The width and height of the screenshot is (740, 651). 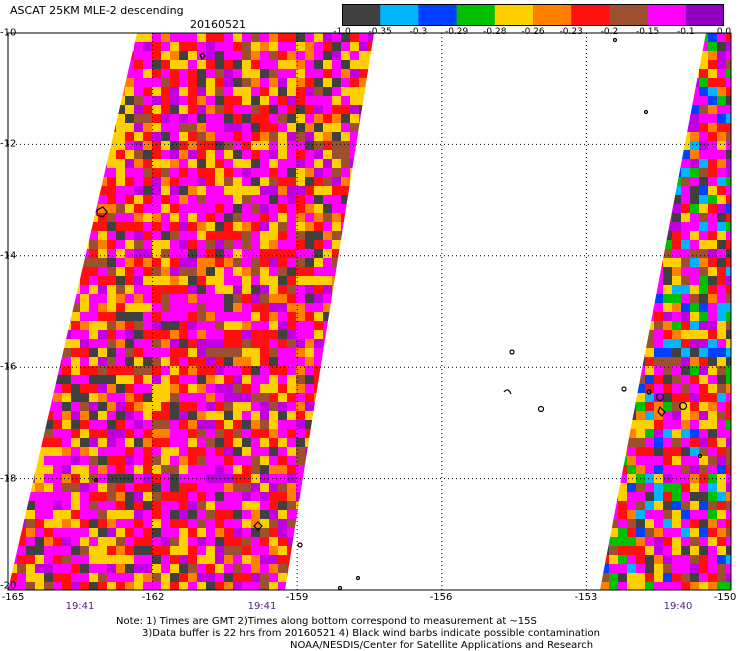 I want to click on colorbar-label: -1.0, so click(x=342, y=32).